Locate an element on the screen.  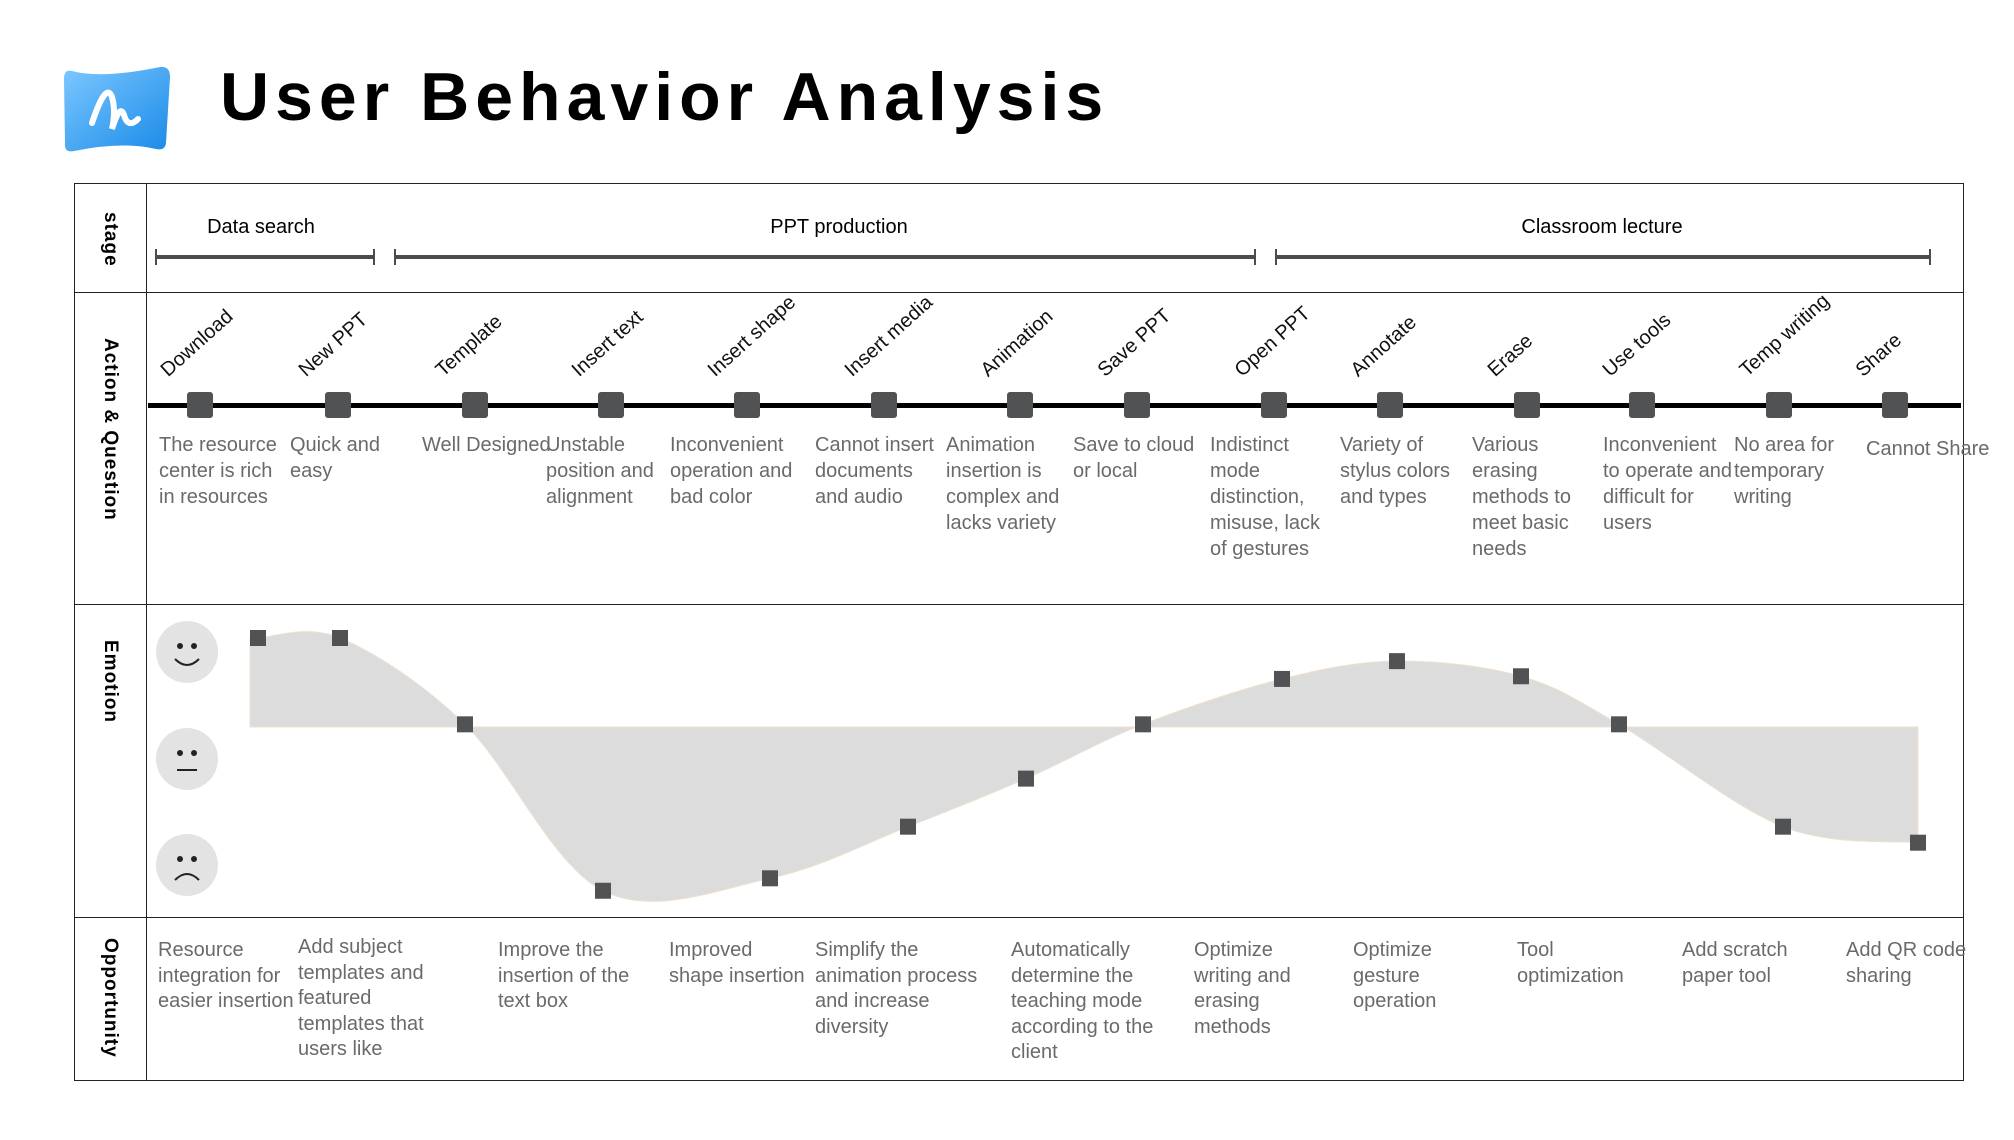
row-label-opportunity: Opportunity is located at coordinates (110, 998).